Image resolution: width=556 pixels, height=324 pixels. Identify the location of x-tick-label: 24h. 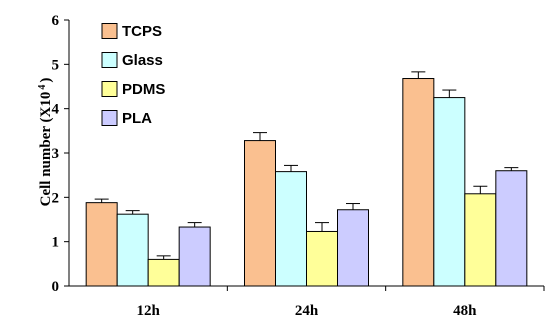
(307, 311).